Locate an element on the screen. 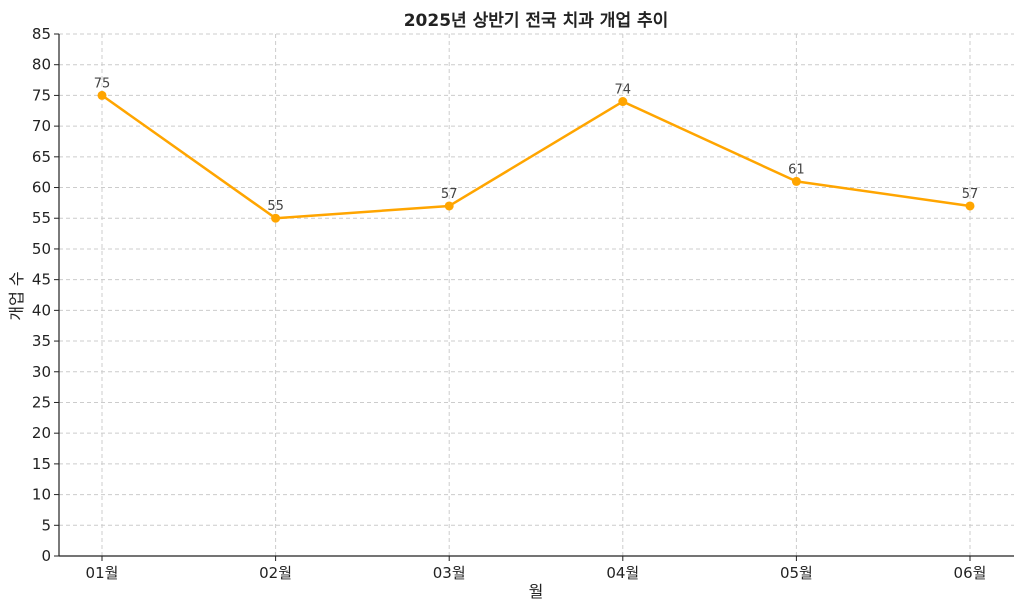 Image resolution: width=1024 pixels, height=610 pixels. x-tick-label: 05월 is located at coordinates (796, 573).